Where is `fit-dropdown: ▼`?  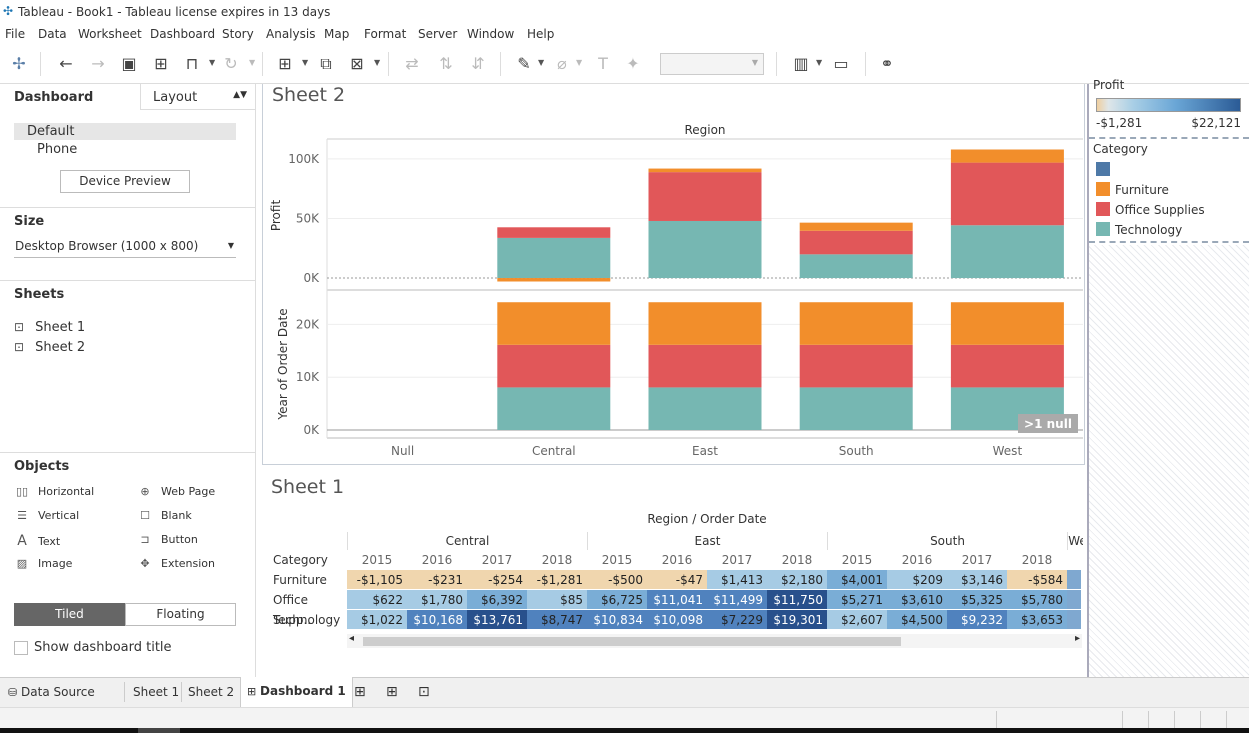 fit-dropdown: ▼ is located at coordinates (712, 64).